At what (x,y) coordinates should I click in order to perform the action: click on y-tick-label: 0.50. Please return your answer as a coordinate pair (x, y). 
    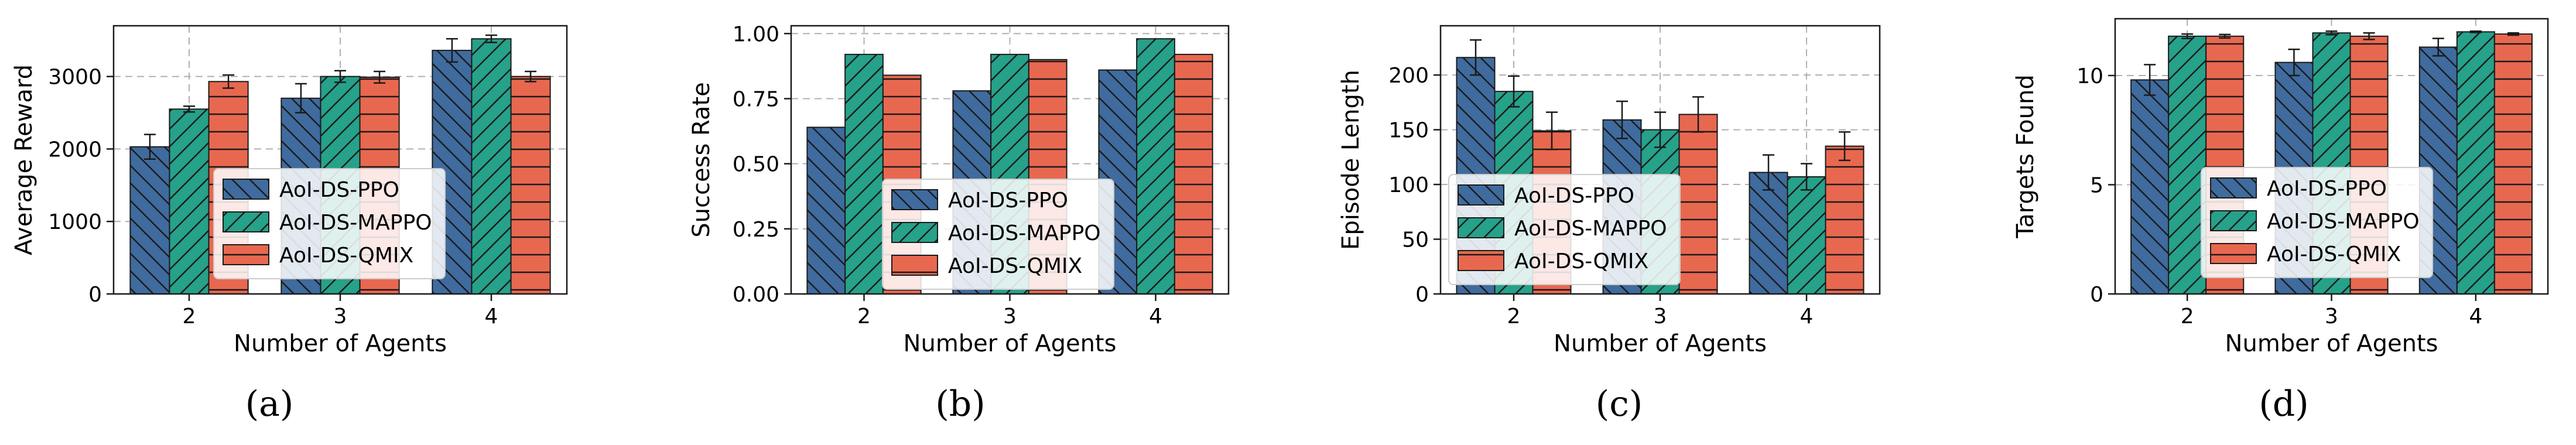
    Looking at the image, I should click on (756, 165).